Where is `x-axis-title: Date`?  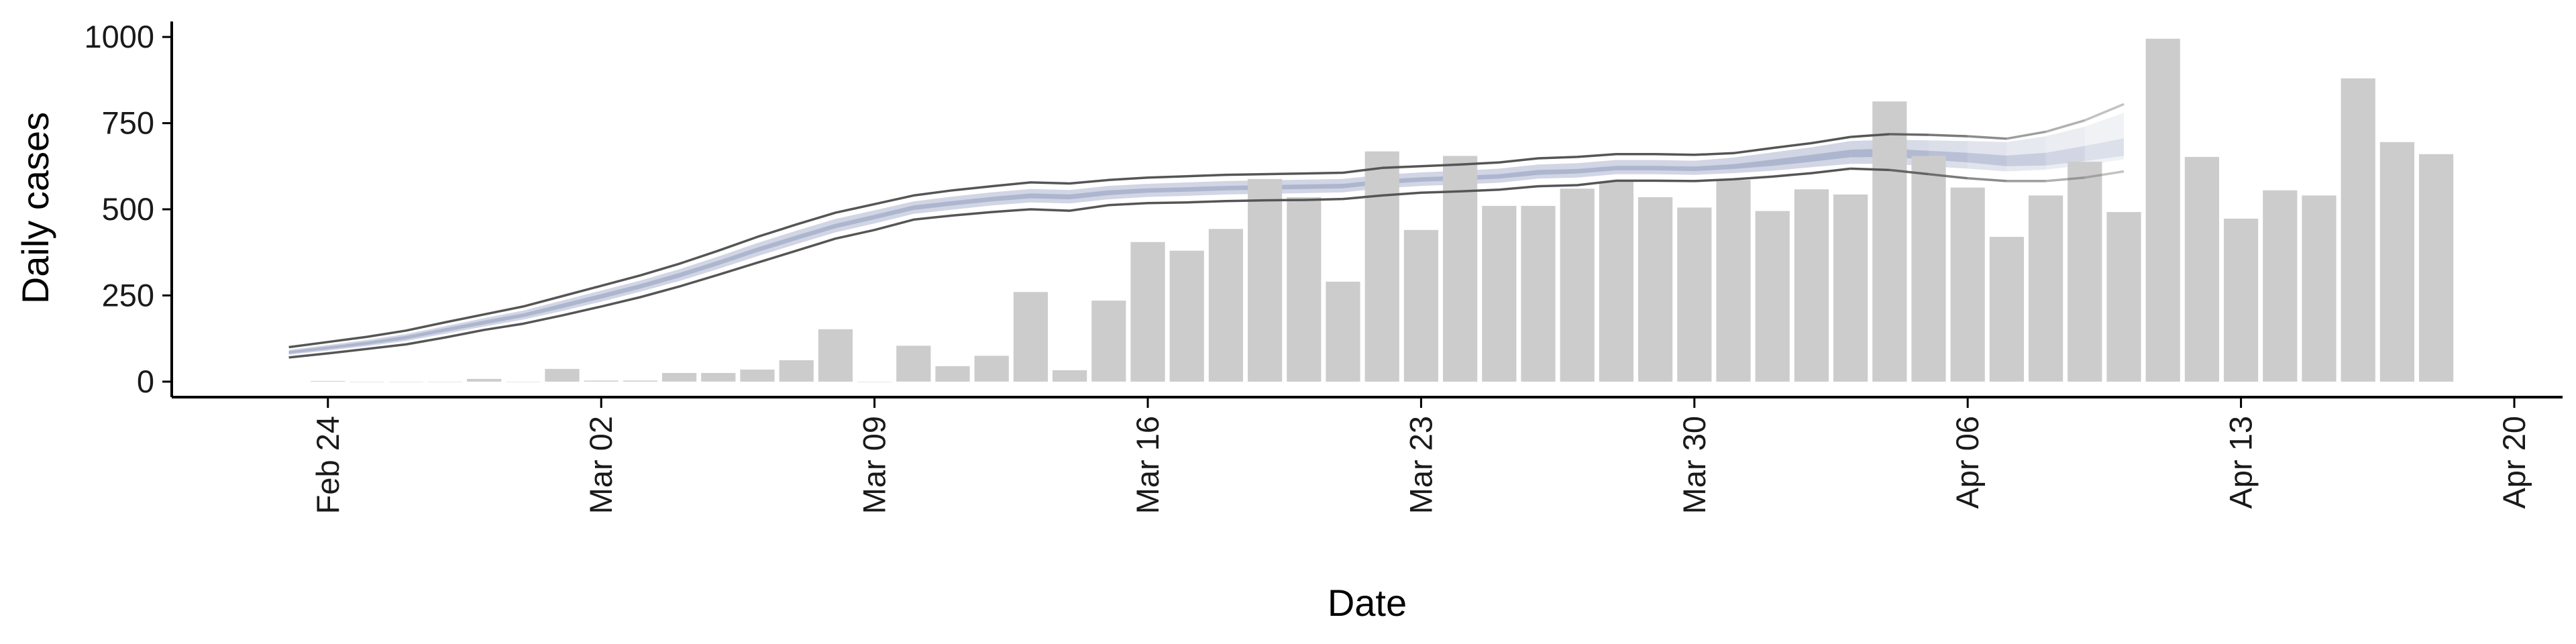
x-axis-title: Date is located at coordinates (1367, 603).